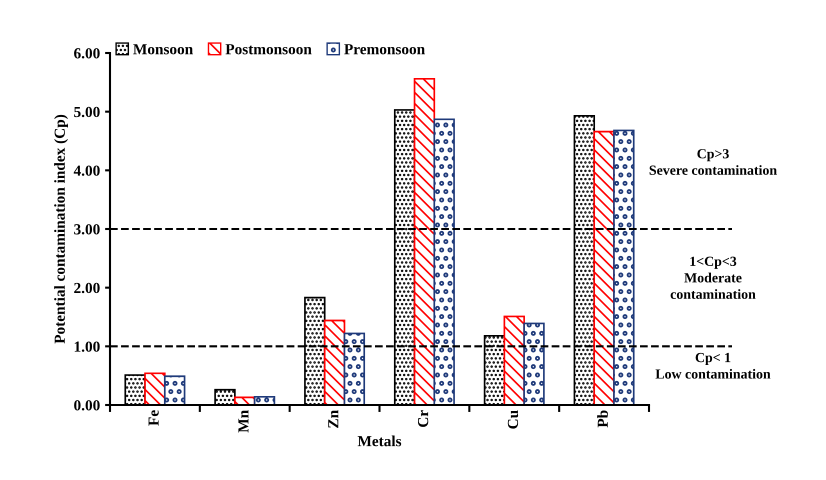  I want to click on y-tick-label: 4.00, so click(87, 170).